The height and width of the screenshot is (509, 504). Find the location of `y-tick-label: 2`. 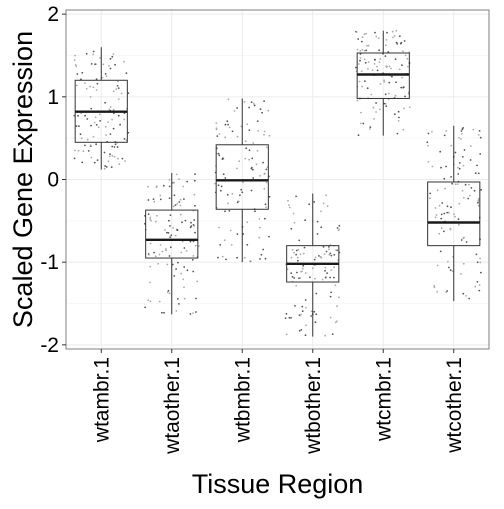

y-tick-label: 2 is located at coordinates (53, 14).